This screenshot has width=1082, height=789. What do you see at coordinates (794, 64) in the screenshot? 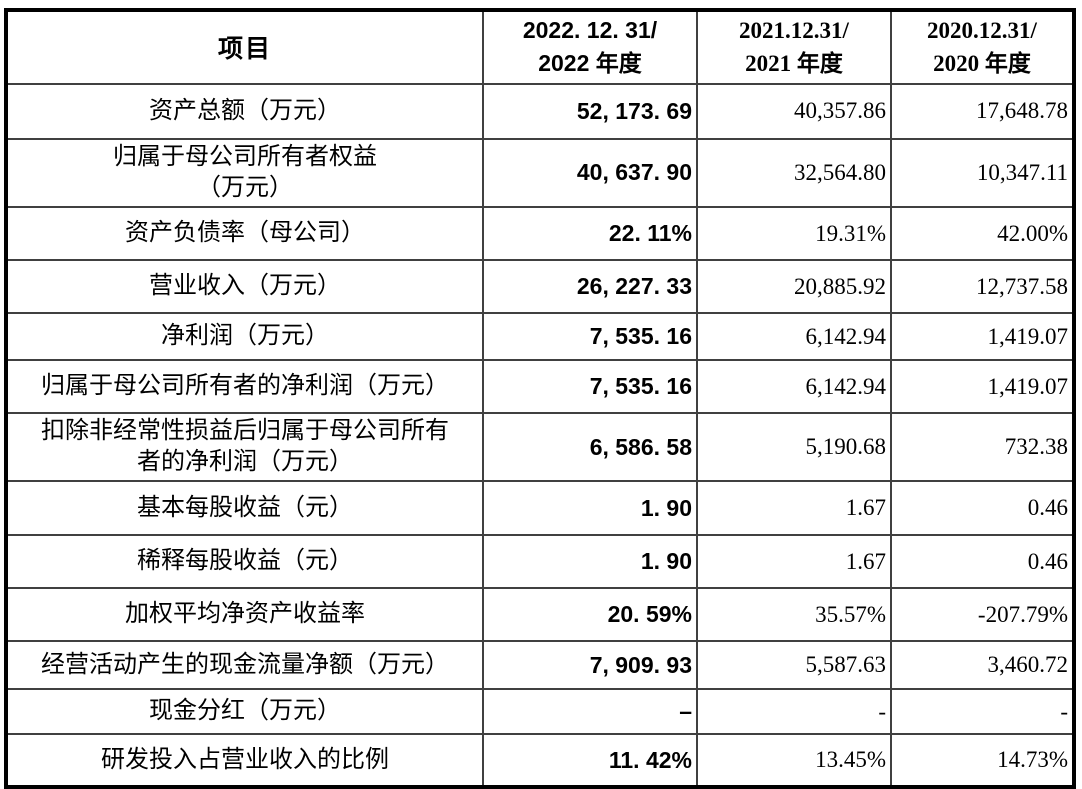
I see `header-period-2021-line2: 2021 年度` at bounding box center [794, 64].